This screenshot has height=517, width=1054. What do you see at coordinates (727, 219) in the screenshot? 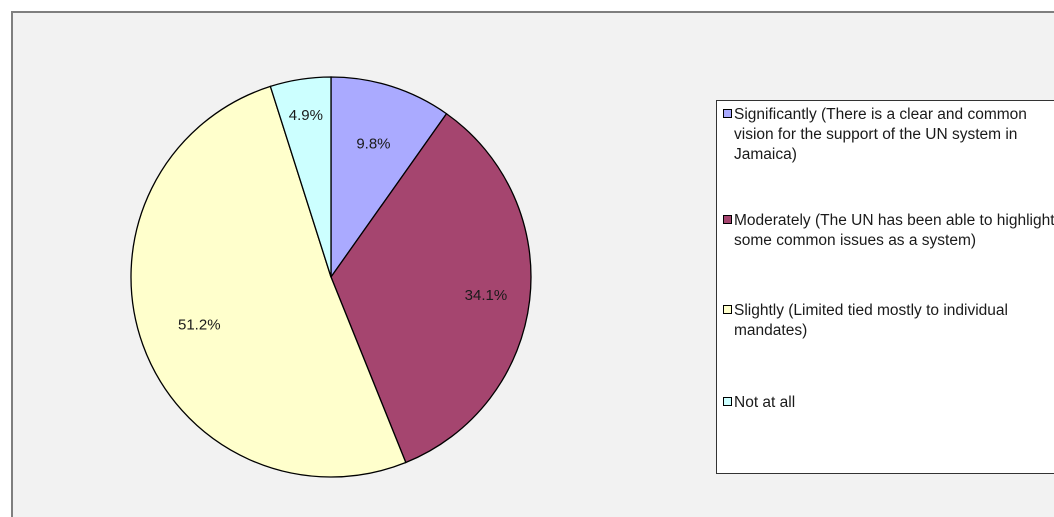
I see `legend-swatch-moderately` at bounding box center [727, 219].